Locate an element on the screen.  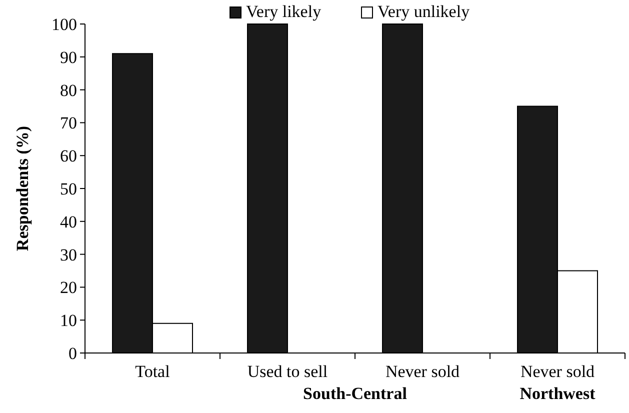
y-tick-label: 30 is located at coordinates (68, 254).